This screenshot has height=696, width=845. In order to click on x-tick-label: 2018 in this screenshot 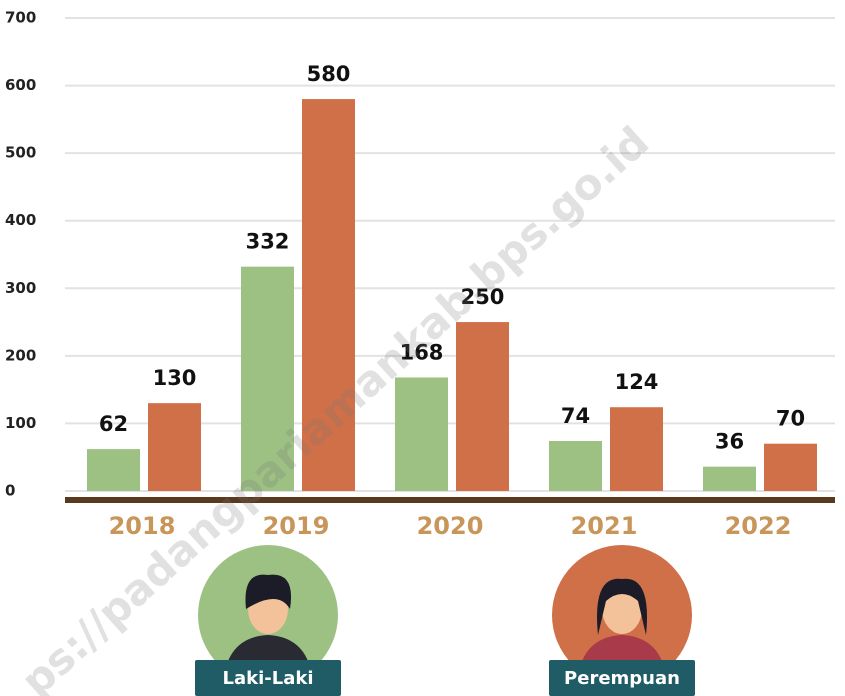, I will do `click(142, 526)`.